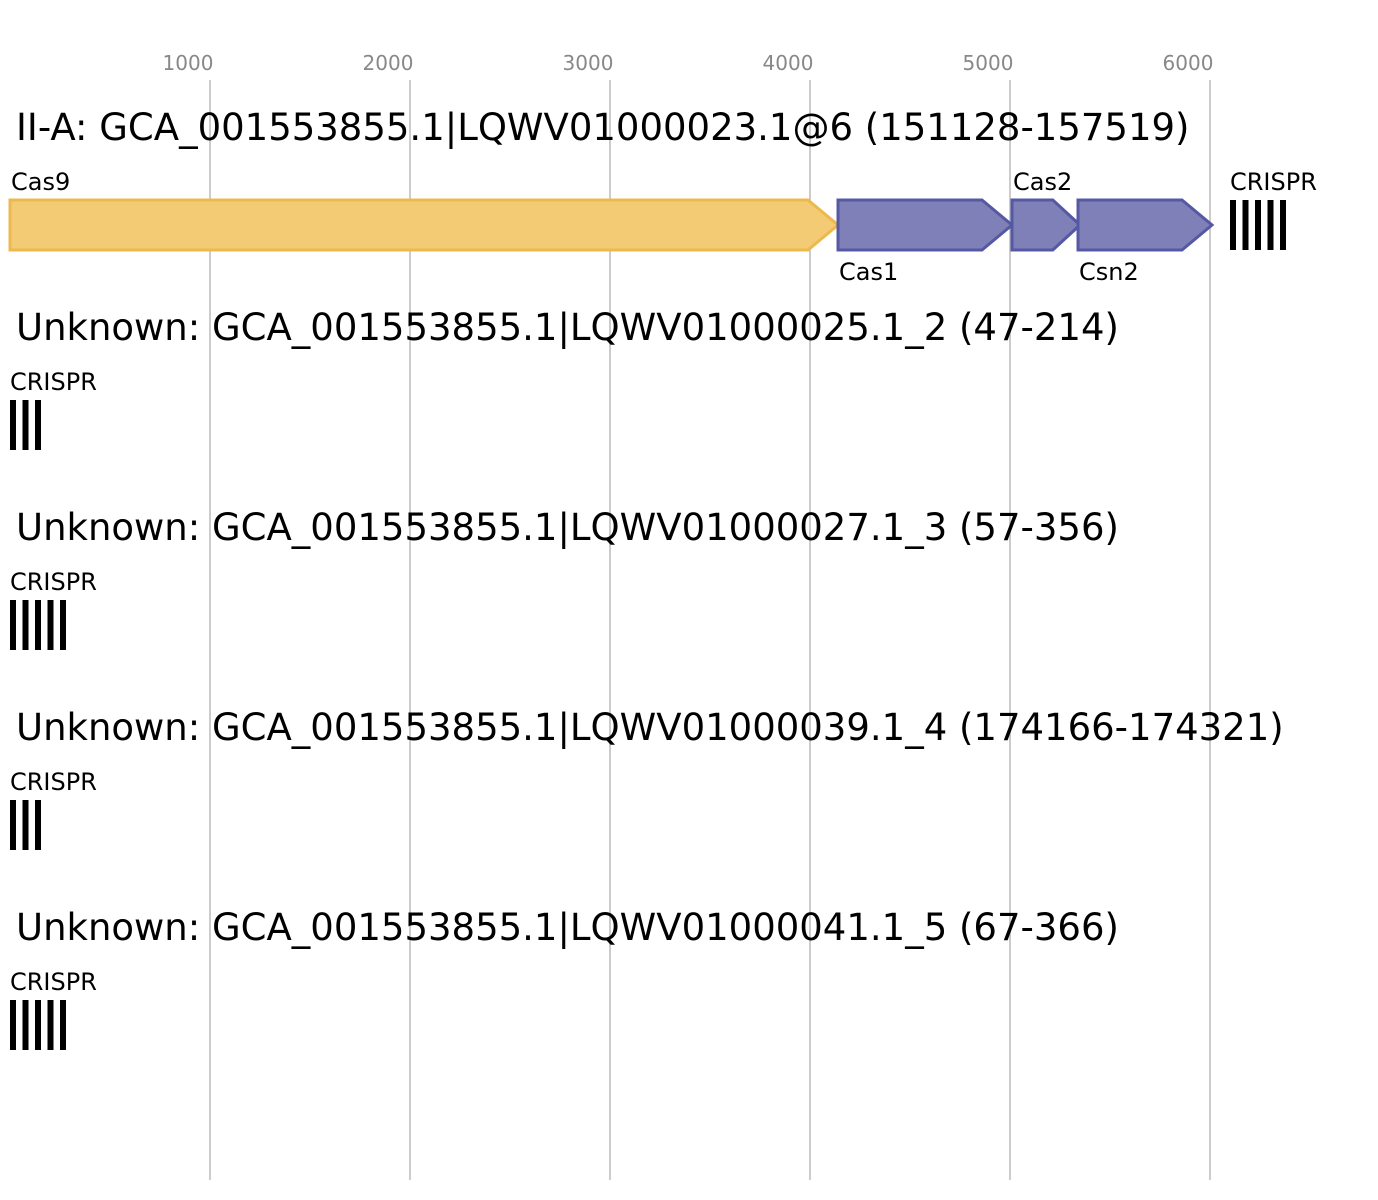  What do you see at coordinates (1109, 272) in the screenshot?
I see `gene-label: Csn2` at bounding box center [1109, 272].